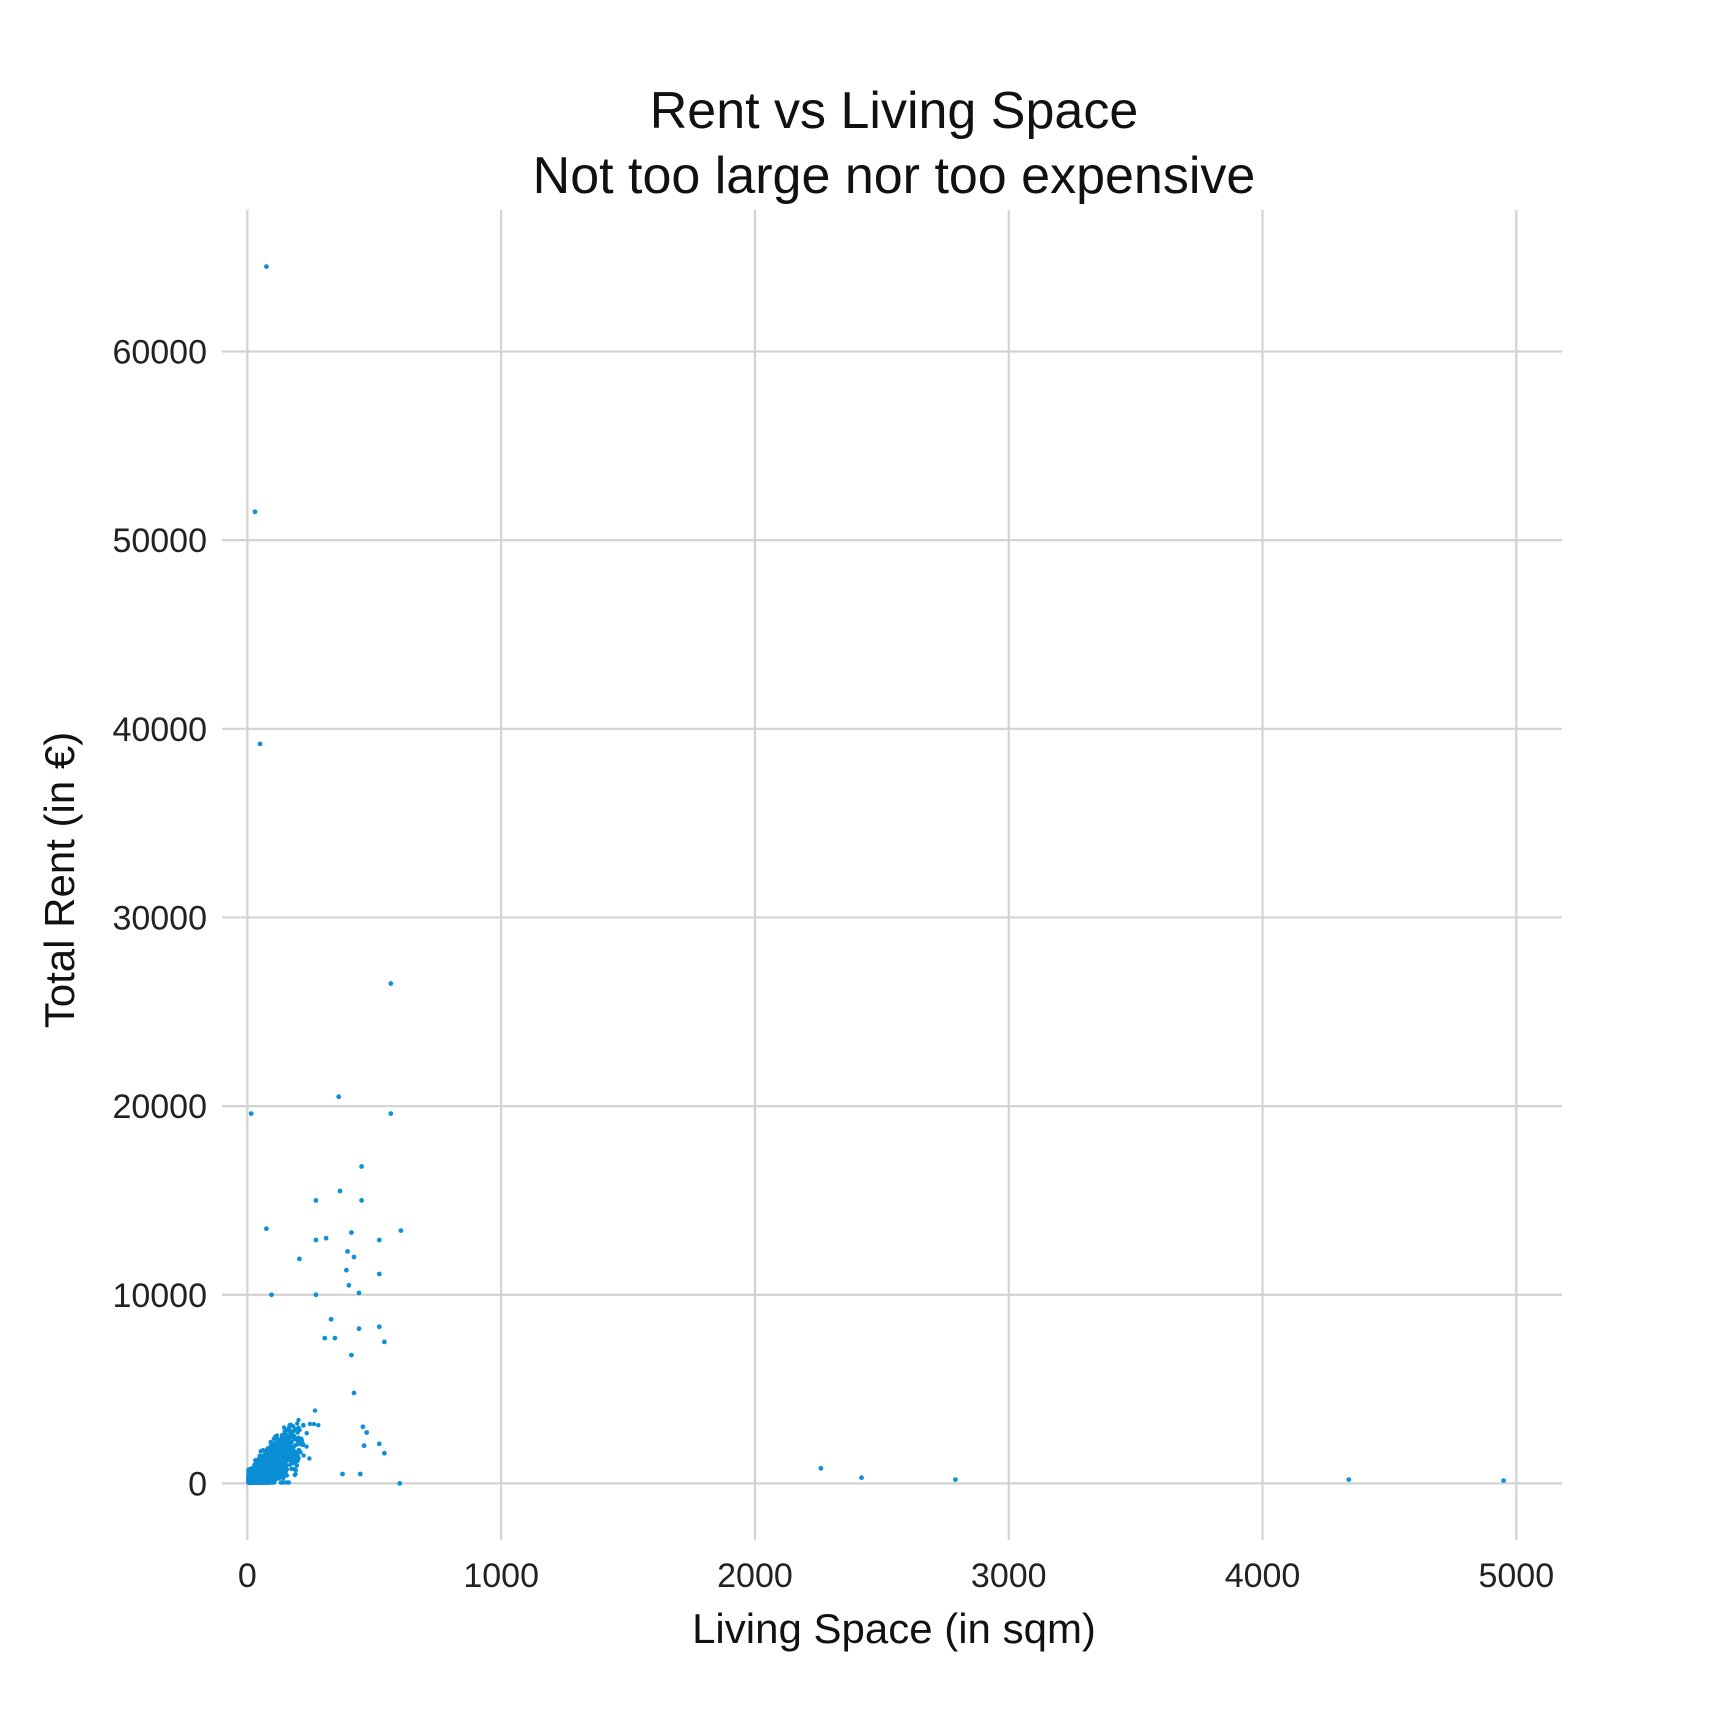  Describe the element at coordinates (159, 541) in the screenshot. I see `y-tick-label: 50000` at that location.